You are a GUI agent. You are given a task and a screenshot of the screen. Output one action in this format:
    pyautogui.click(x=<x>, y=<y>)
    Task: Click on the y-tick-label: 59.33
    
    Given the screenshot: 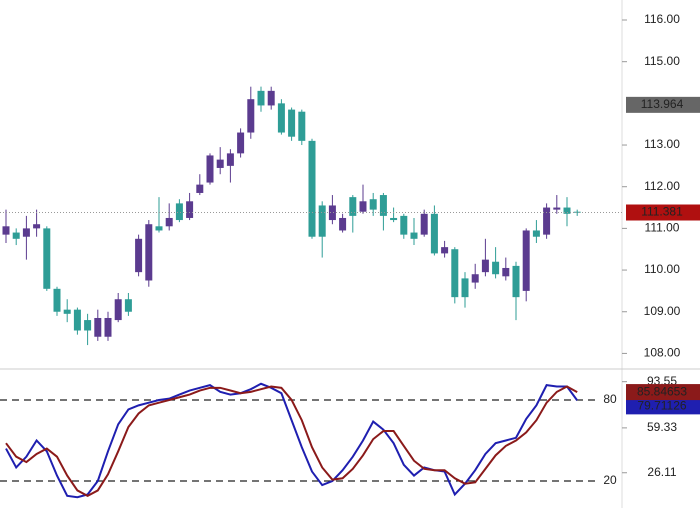 What is the action you would take?
    pyautogui.click(x=662, y=427)
    